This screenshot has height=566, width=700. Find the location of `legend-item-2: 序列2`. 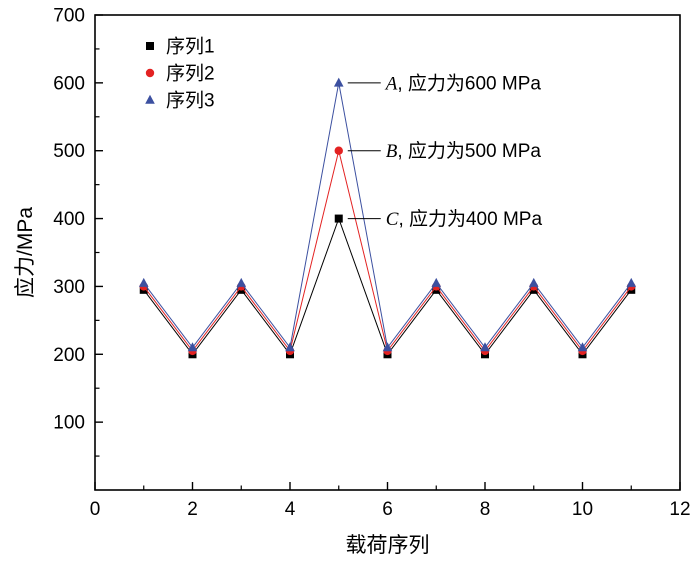

legend-item-2: 序列2 is located at coordinates (180, 74).